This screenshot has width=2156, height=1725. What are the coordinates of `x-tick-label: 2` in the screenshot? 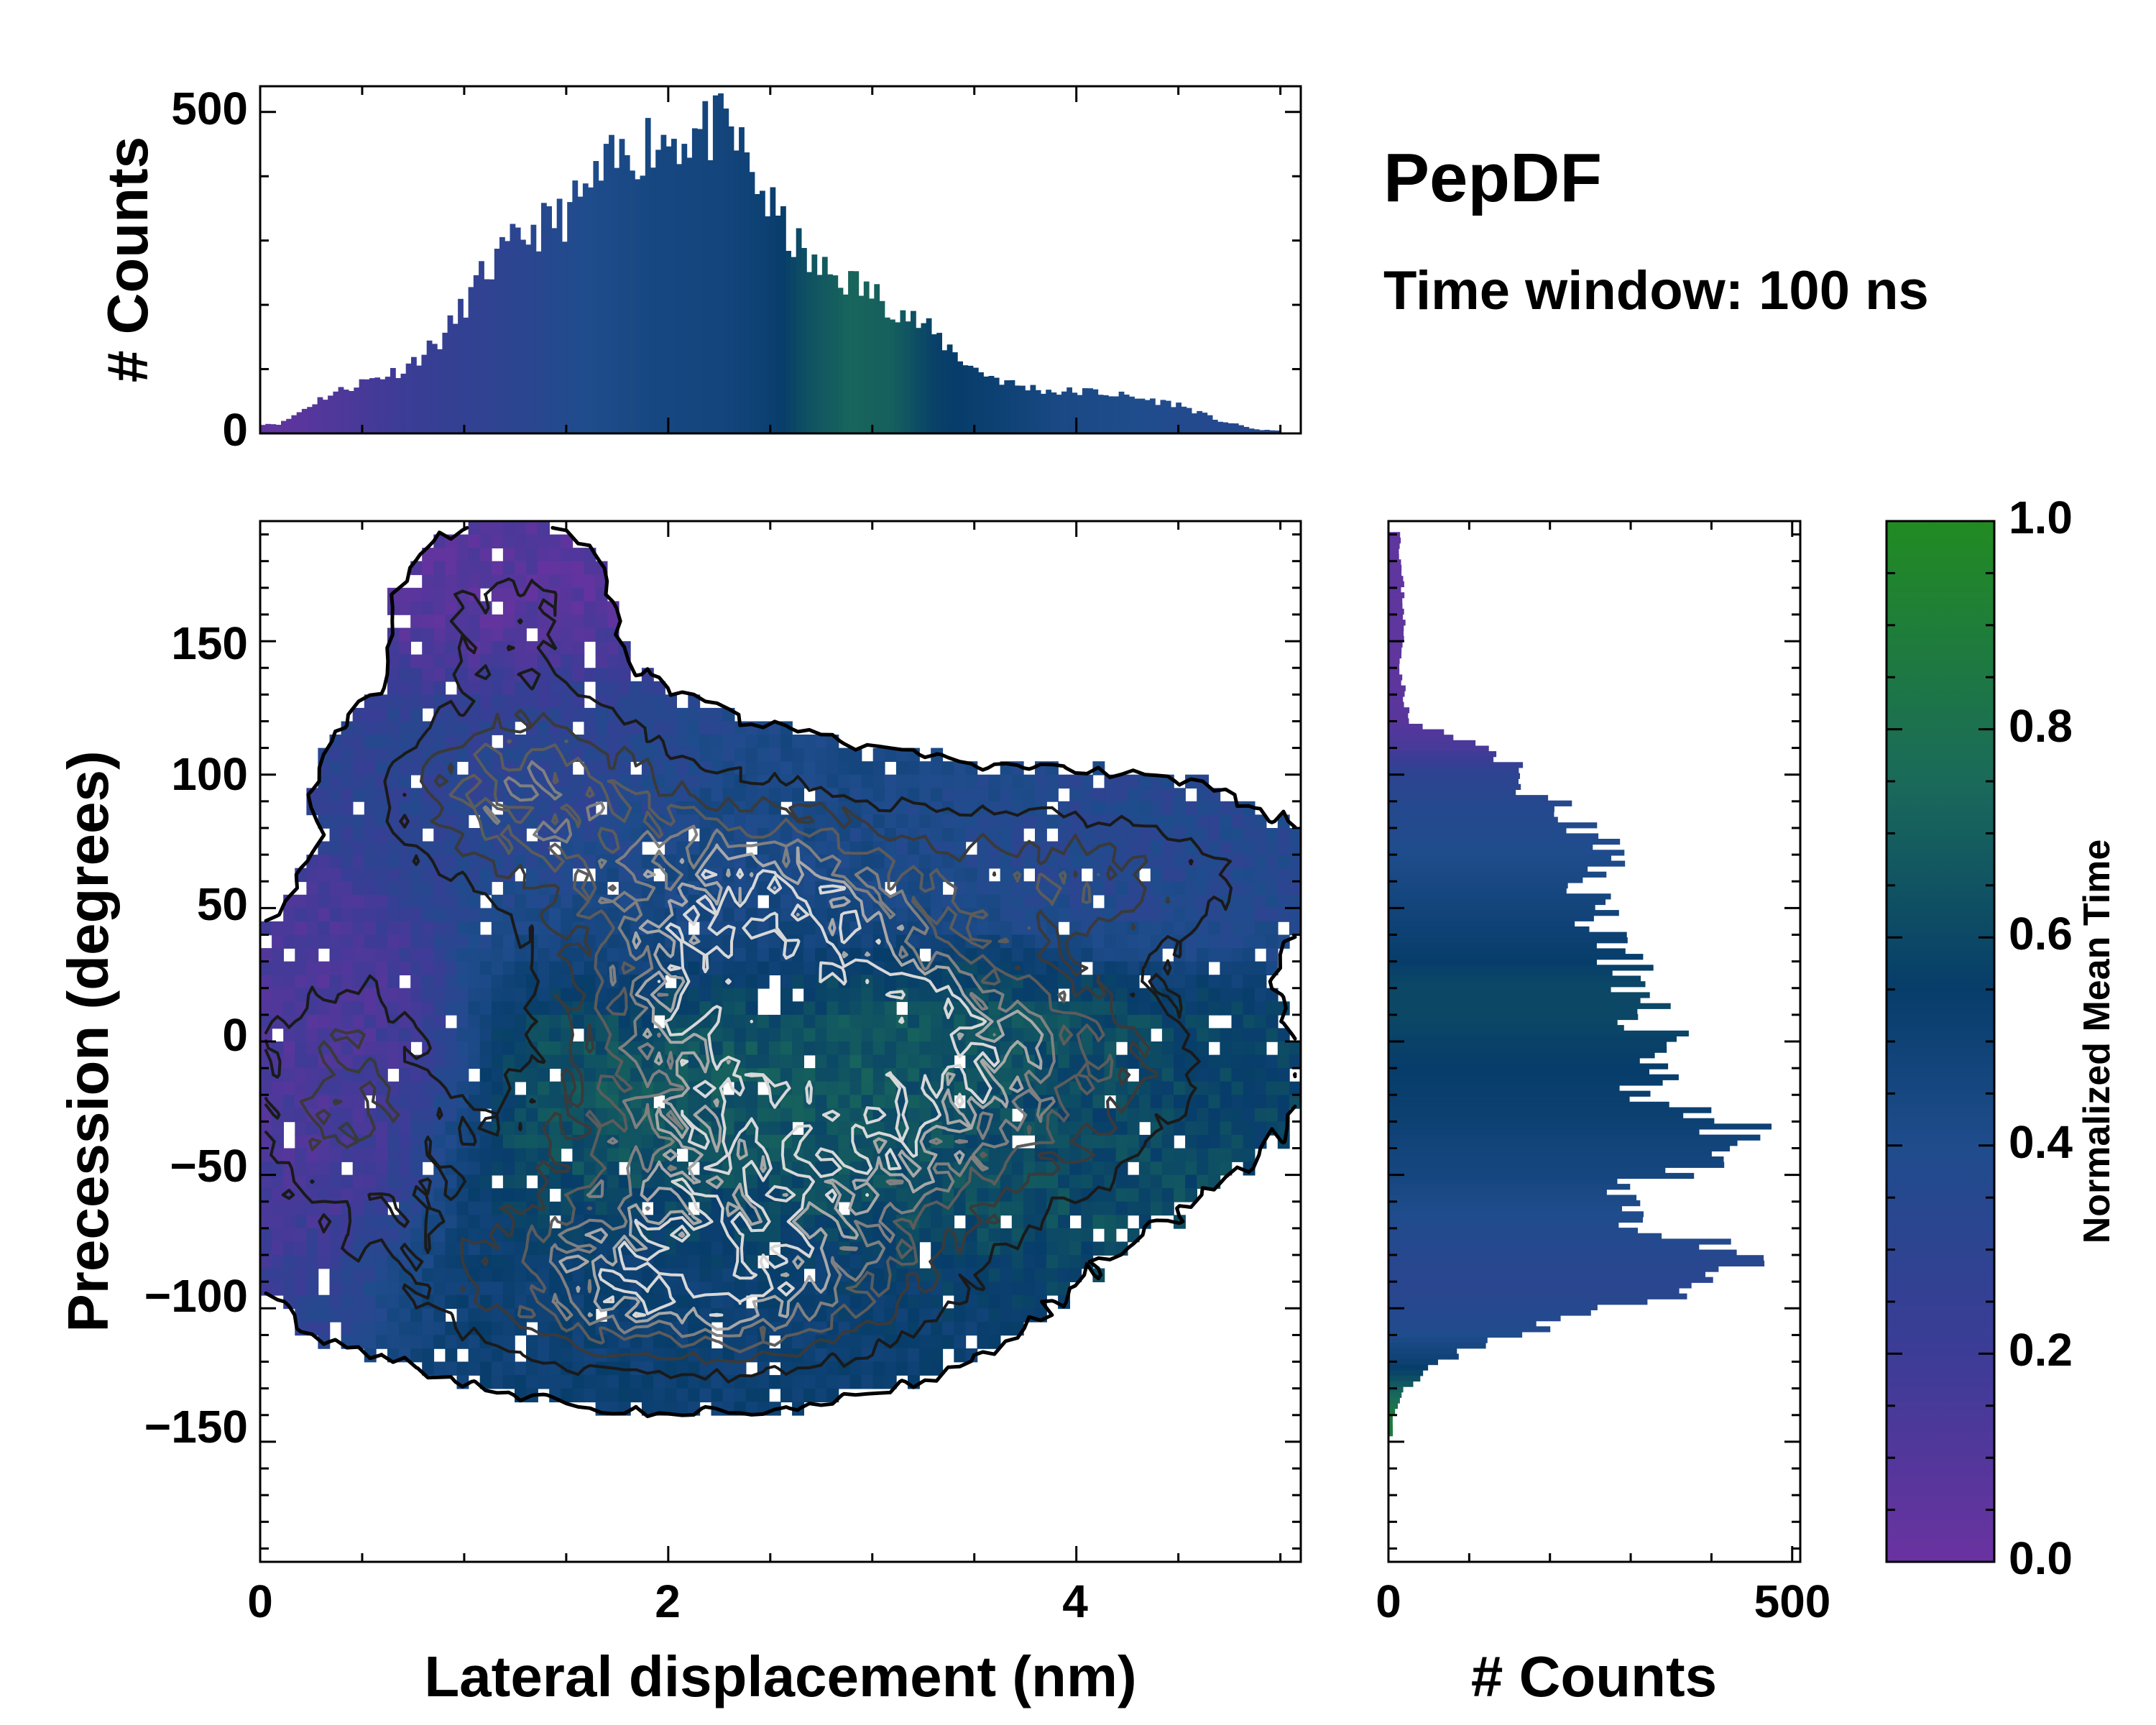 It's located at (668, 1601).